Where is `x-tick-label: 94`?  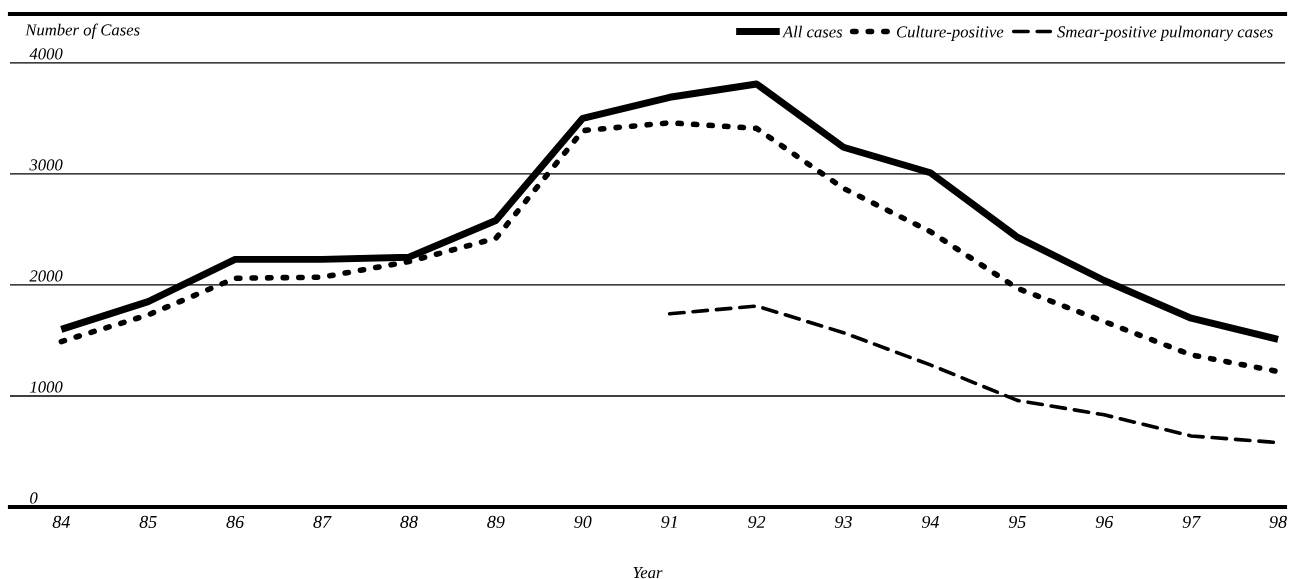 x-tick-label: 94 is located at coordinates (930, 522).